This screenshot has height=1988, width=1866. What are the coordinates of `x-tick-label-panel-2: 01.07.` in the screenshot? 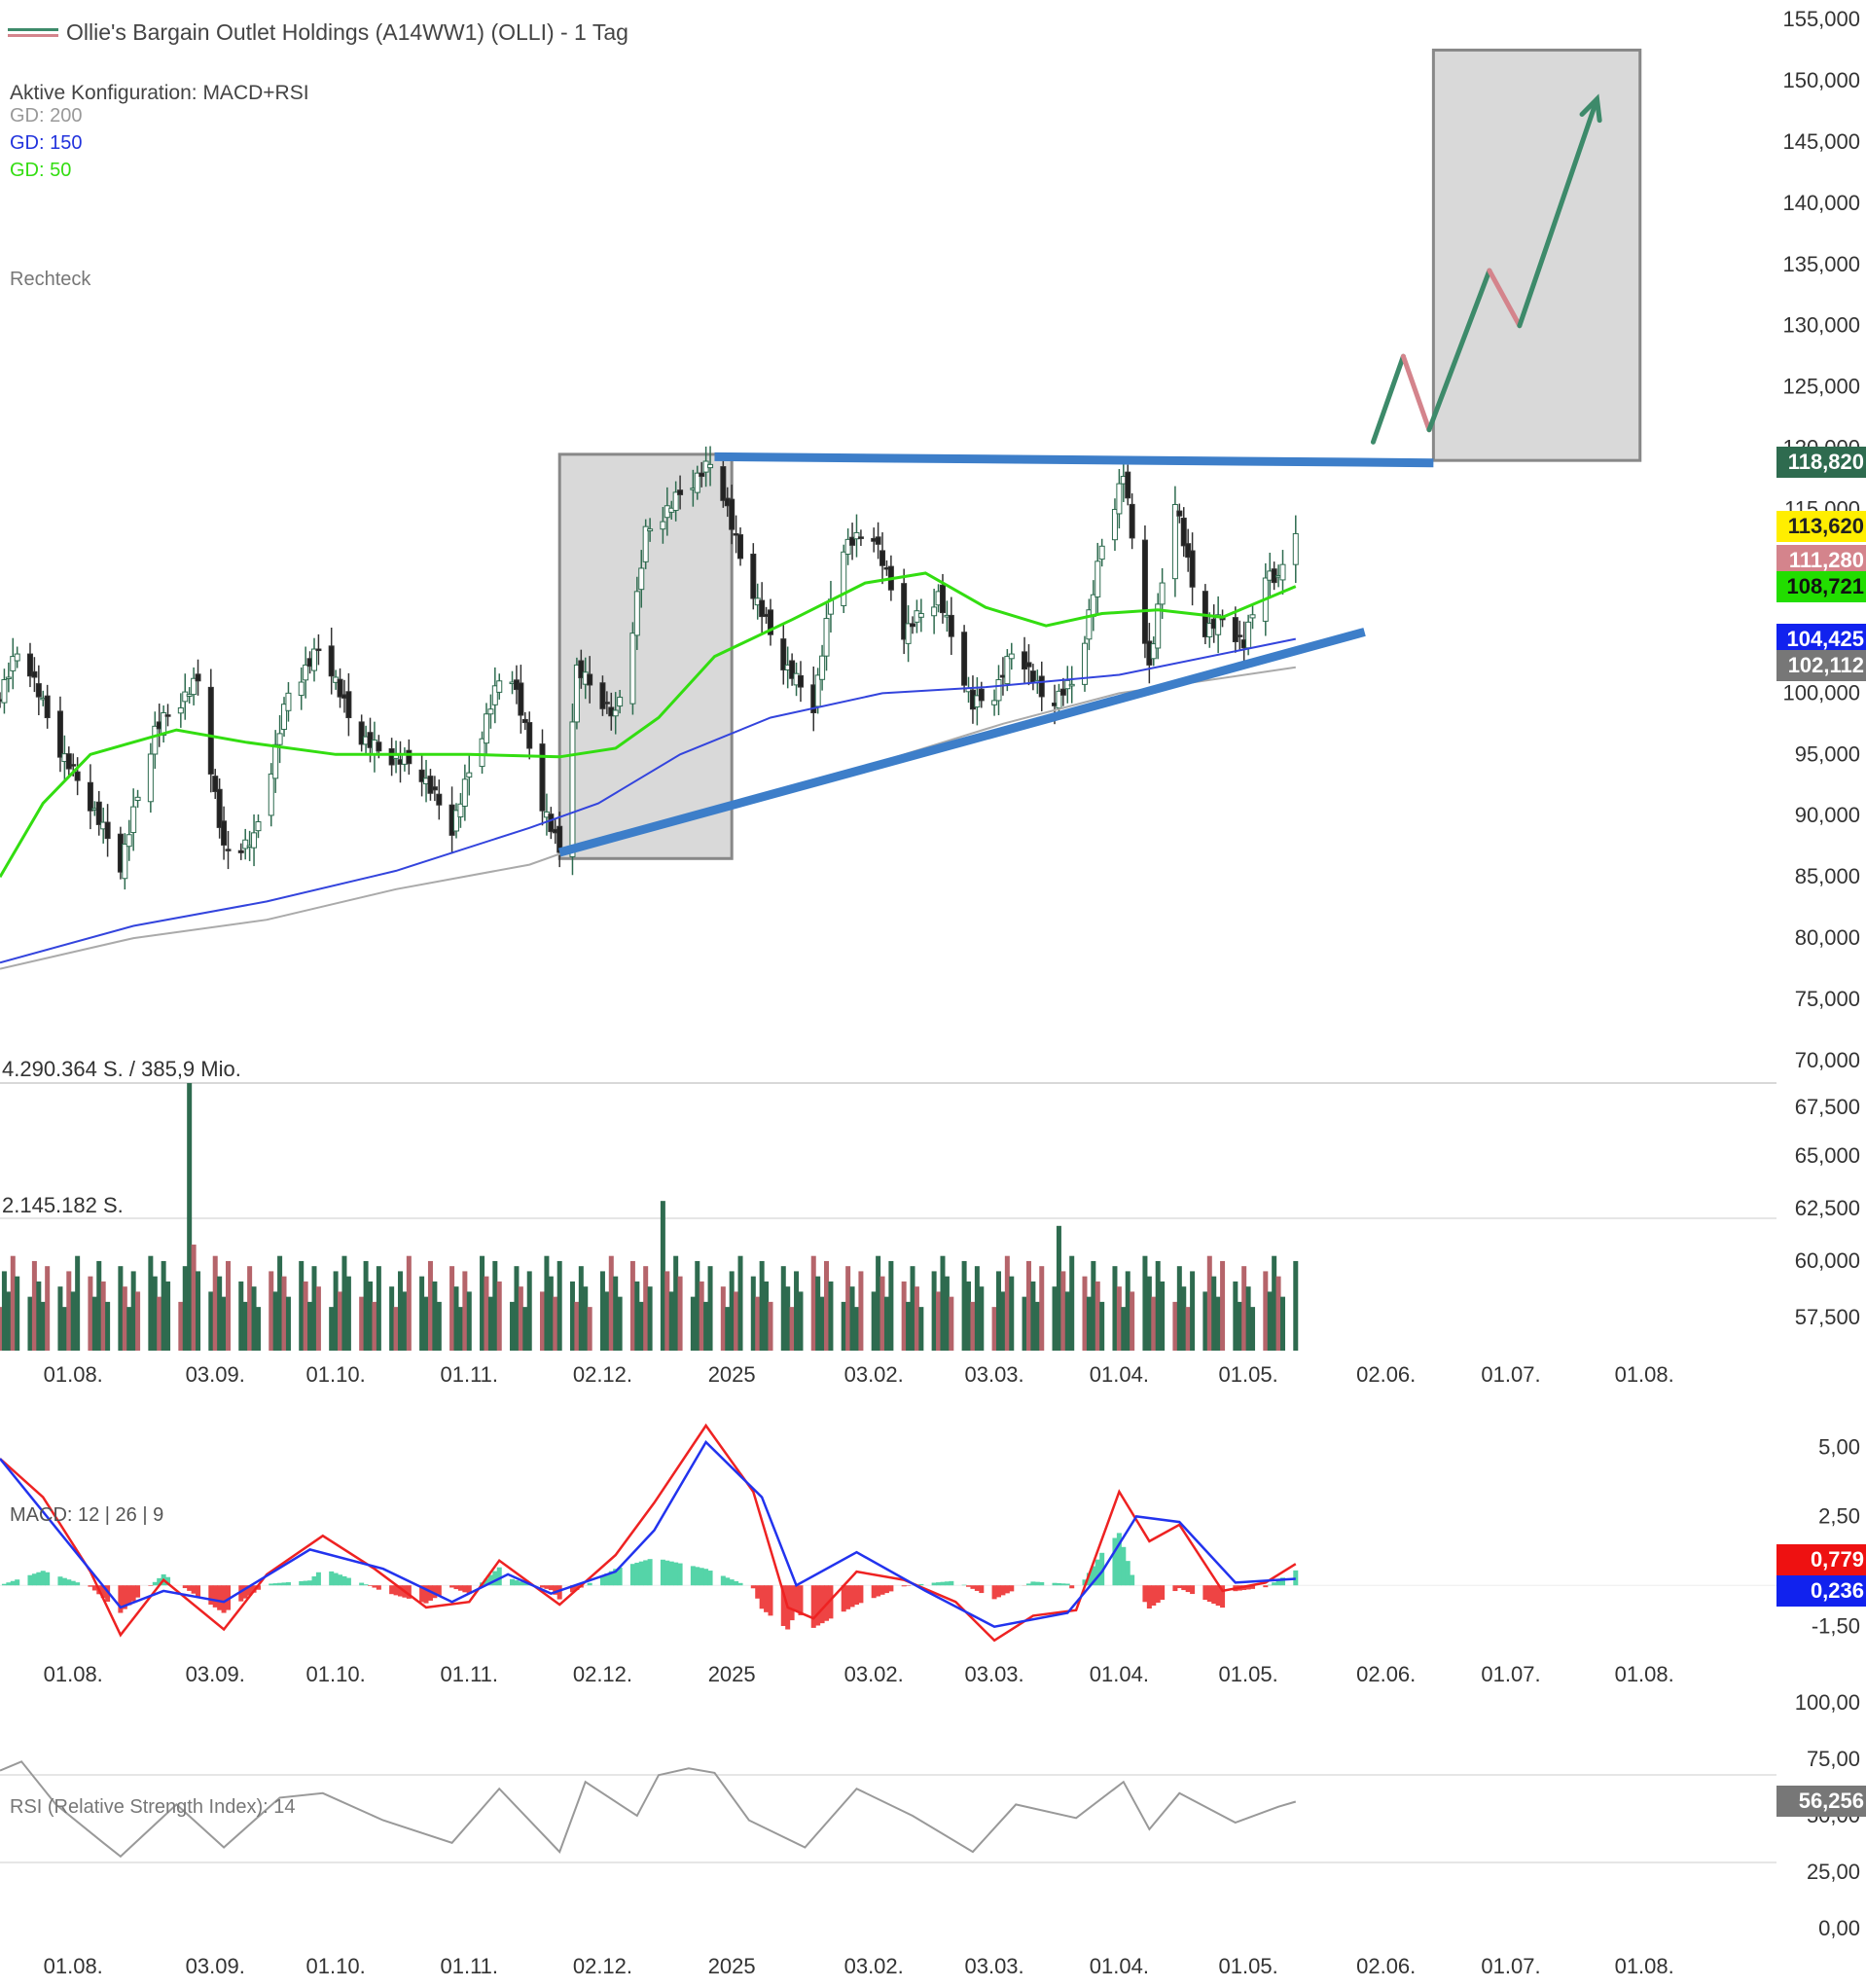 It's located at (1511, 1674).